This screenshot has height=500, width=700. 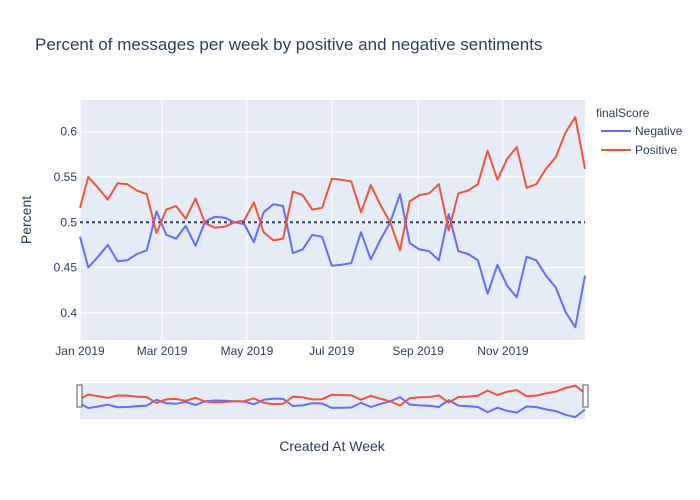 I want to click on x-tick-label: Jul 2019, so click(x=332, y=351).